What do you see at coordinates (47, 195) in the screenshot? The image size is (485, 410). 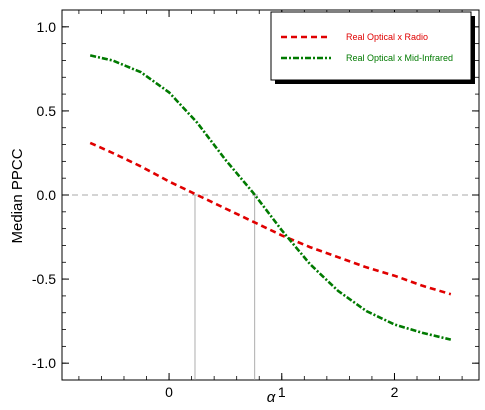 I see `y-tick-label: 0.0` at bounding box center [47, 195].